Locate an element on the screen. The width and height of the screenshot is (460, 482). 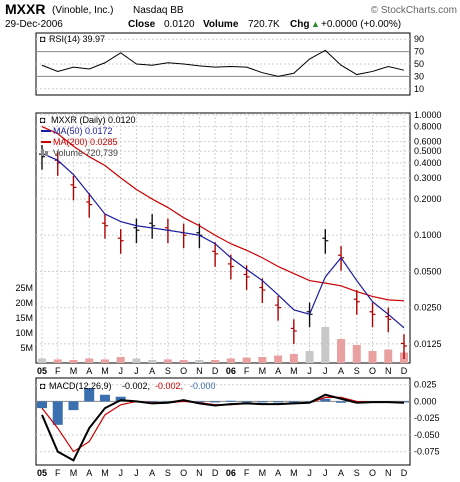
x-tick-label: 05 is located at coordinates (42, 473).